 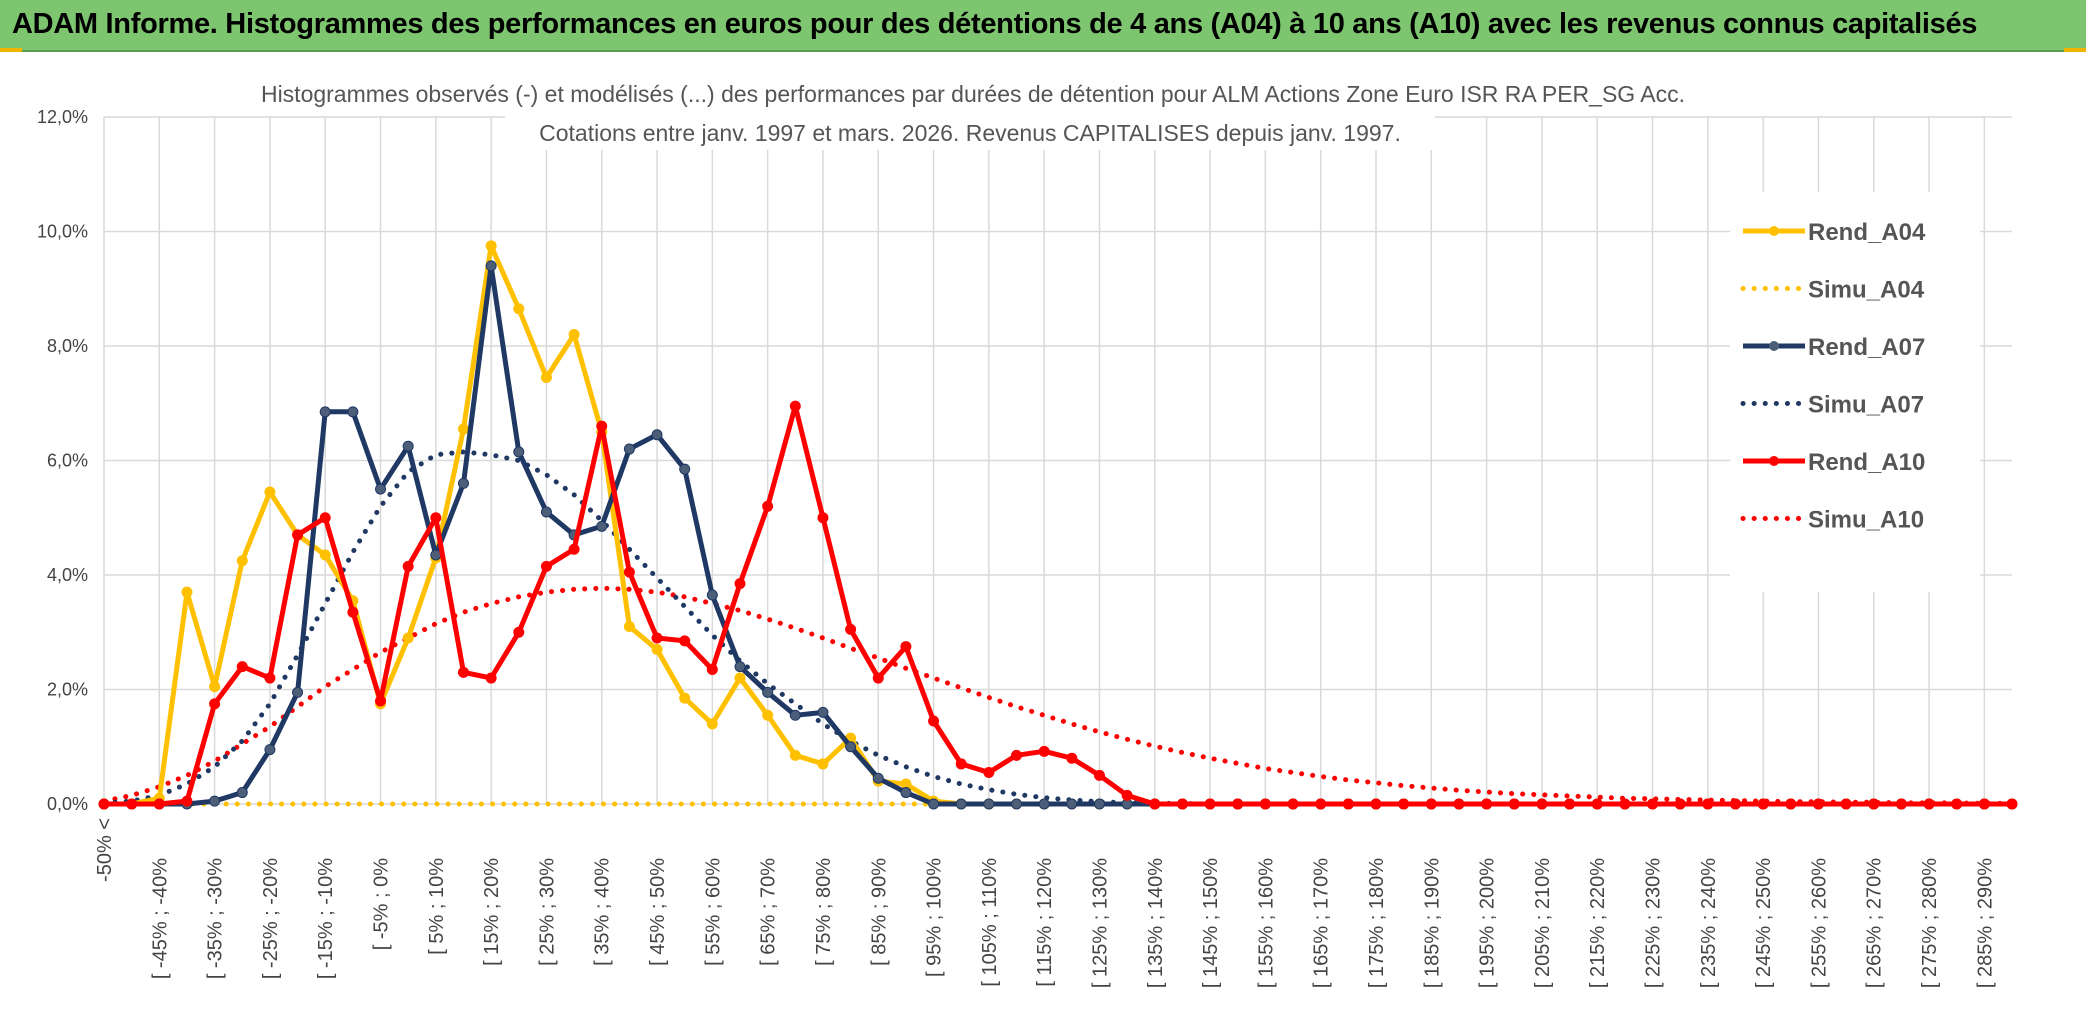 What do you see at coordinates (1866, 520) in the screenshot?
I see `legend-label: Simu_A10` at bounding box center [1866, 520].